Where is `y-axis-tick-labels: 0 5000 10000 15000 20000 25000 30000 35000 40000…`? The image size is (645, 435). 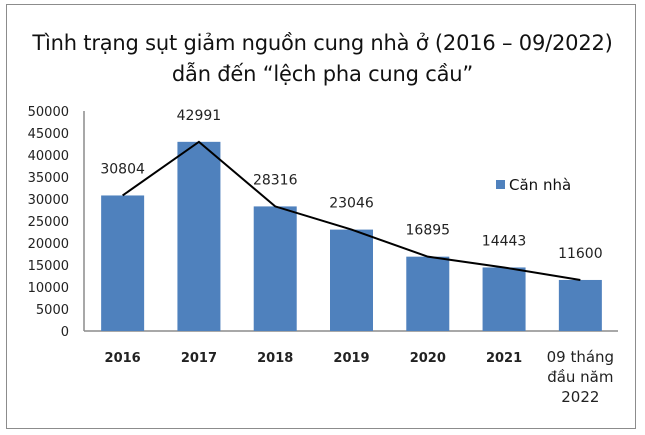 y-axis-tick-labels: 0 5000 10000 15000 20000 25000 30000 35000 40000… is located at coordinates (48, 222).